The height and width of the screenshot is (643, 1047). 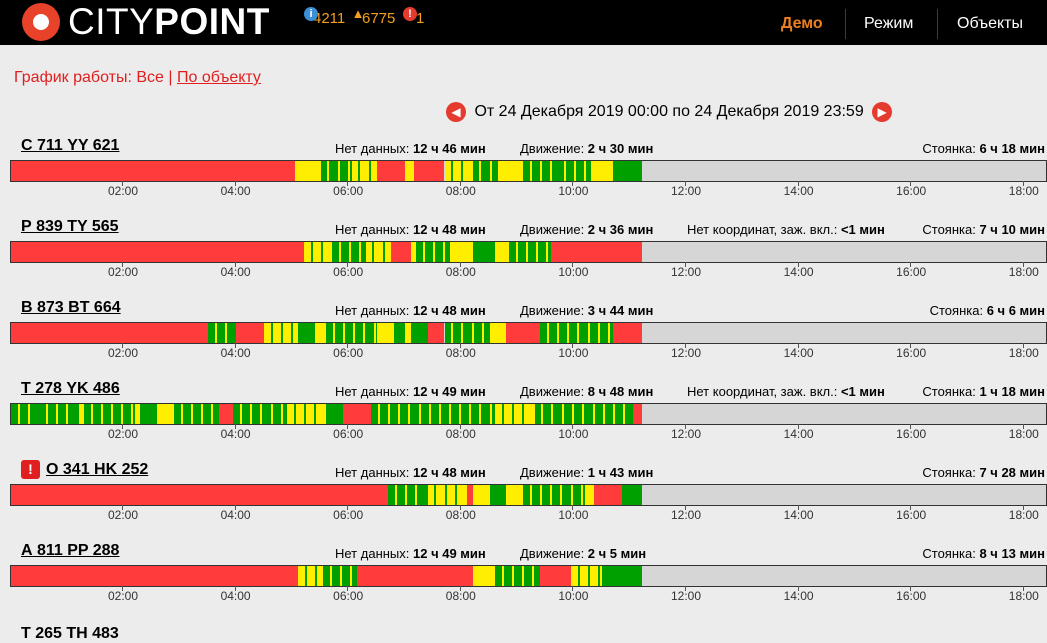 I want to click on vehicle-plate-link: О 341 HK 252, so click(x=97, y=469).